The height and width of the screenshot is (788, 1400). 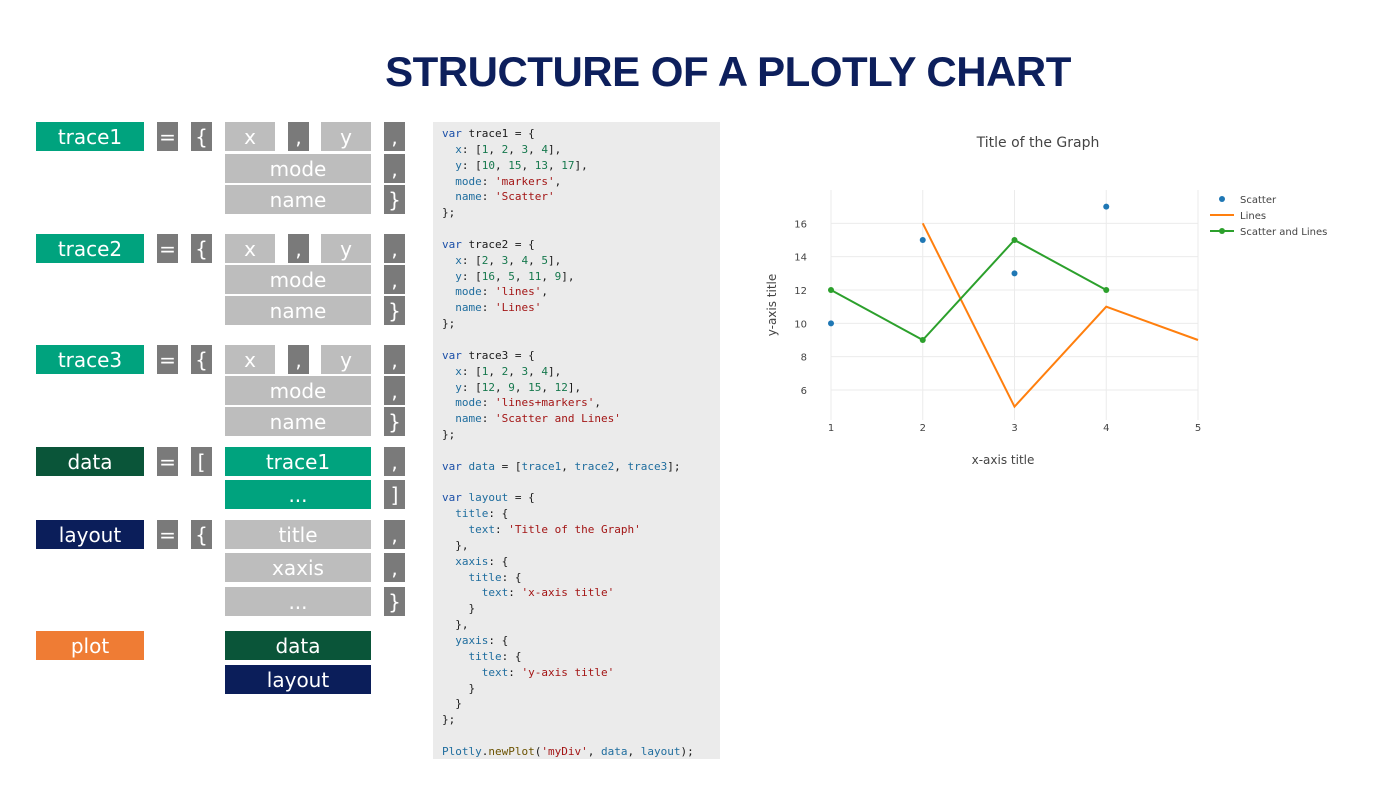 I want to click on layout-title-field: title, so click(x=298, y=534).